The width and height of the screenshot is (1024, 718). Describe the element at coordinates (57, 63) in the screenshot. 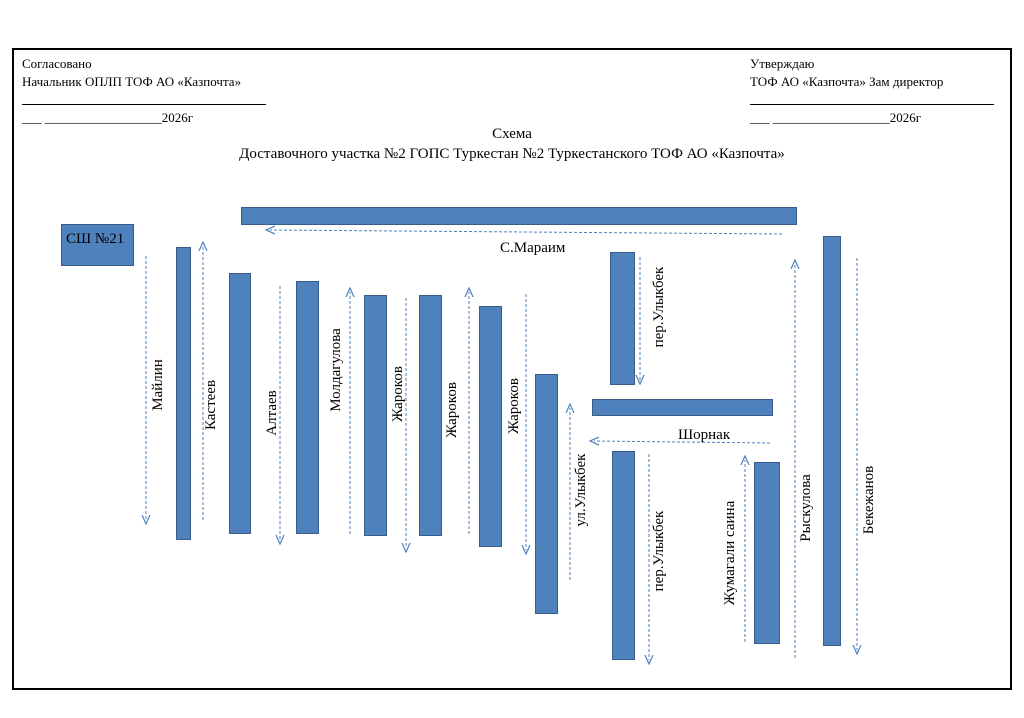

I see `approval-label: Согласовано` at that location.